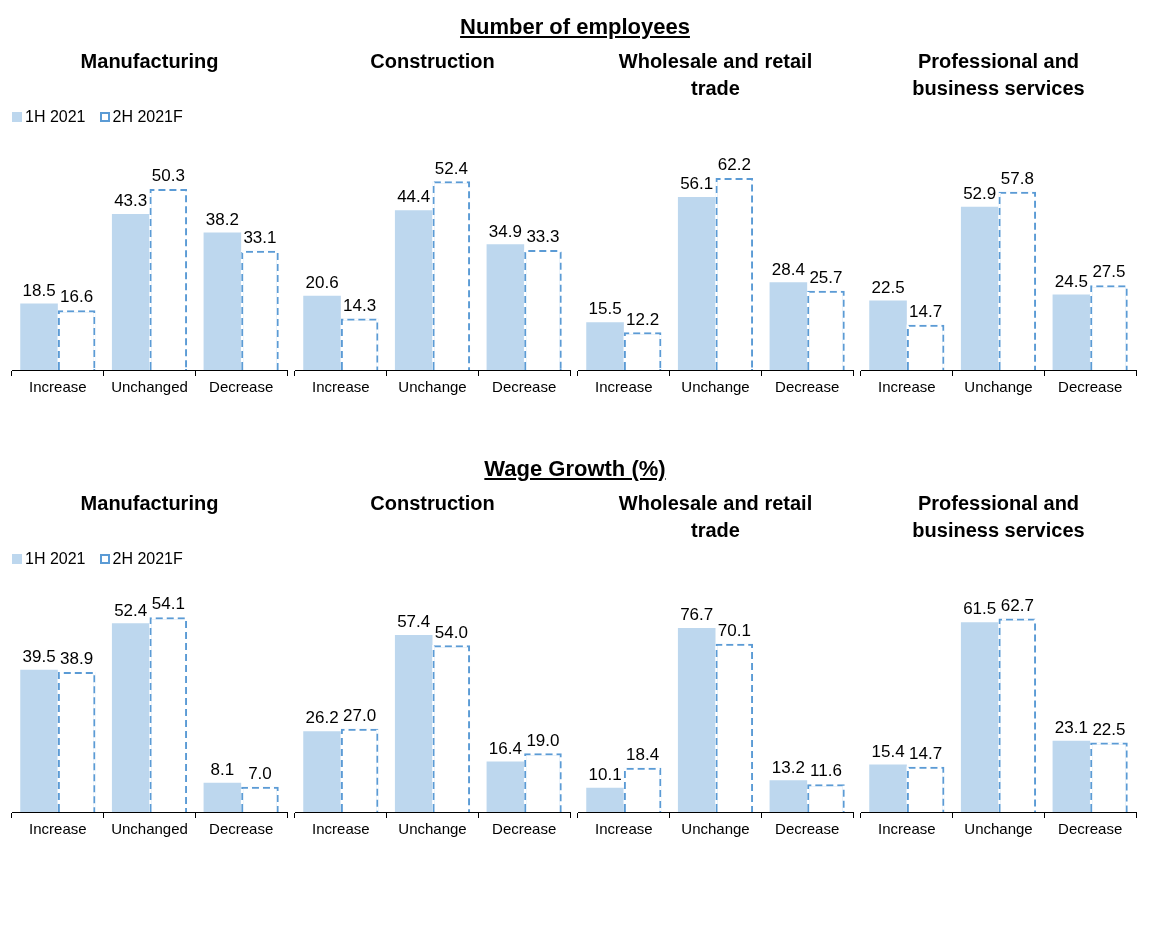 Image resolution: width=1150 pixels, height=942 pixels. I want to click on data-label: 10.1, so click(605, 774).